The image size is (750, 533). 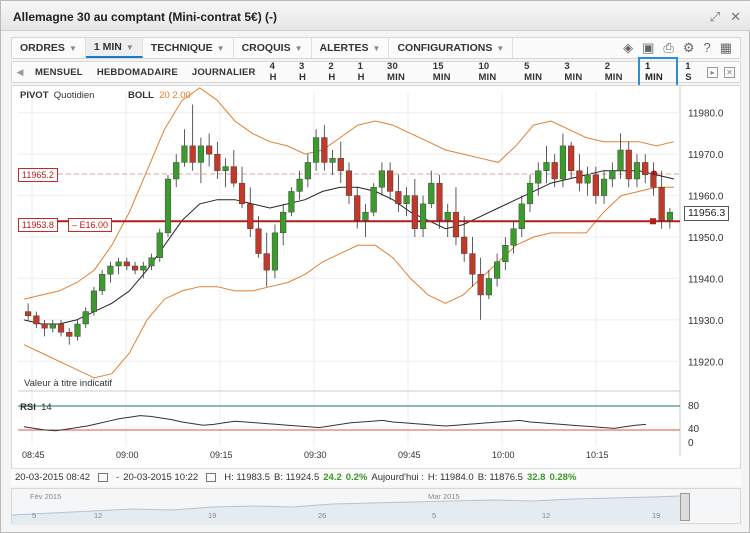 What do you see at coordinates (487, 72) in the screenshot?
I see `tf-10min: 10 MIN` at bounding box center [487, 72].